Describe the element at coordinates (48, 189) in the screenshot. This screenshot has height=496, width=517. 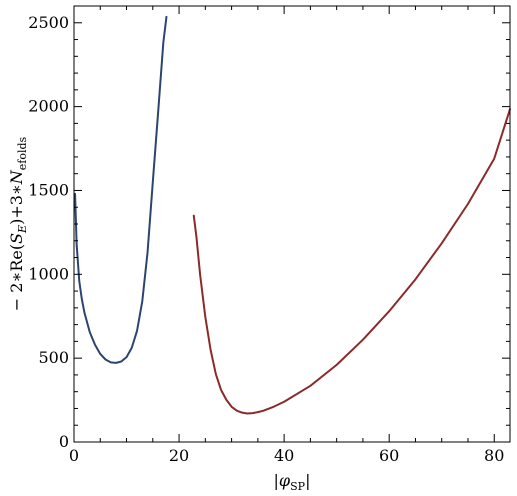
I see `y-tick-label: 1500` at that location.